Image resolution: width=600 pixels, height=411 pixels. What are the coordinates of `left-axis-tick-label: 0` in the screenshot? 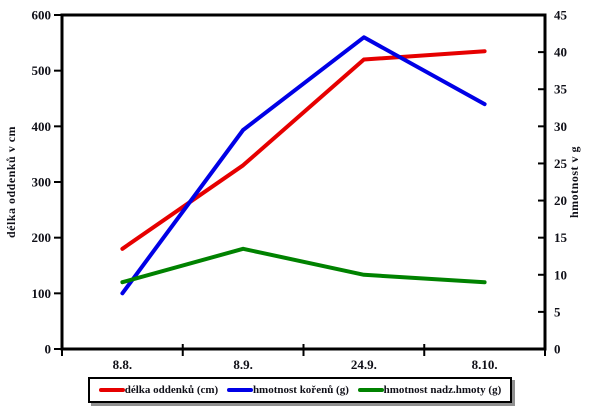 It's located at (48, 349).